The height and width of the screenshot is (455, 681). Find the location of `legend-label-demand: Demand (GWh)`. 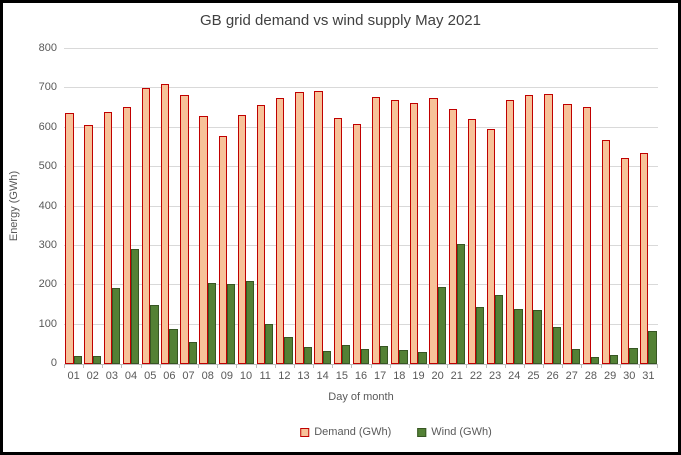

legend-label-demand: Demand (GWh) is located at coordinates (353, 432).